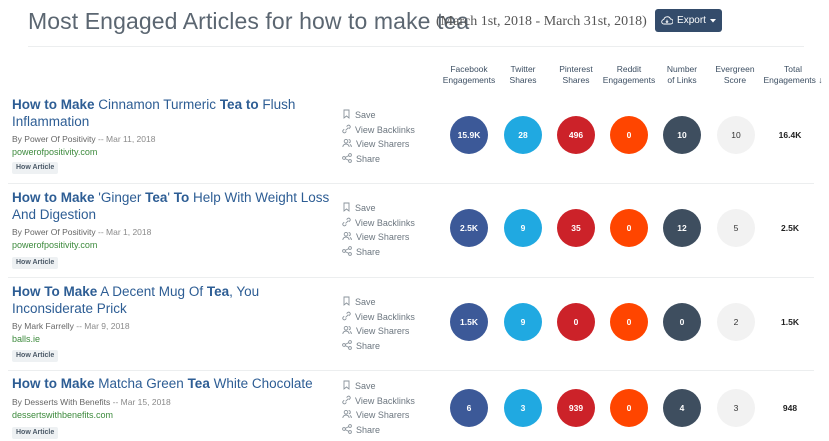 This screenshot has height=441, width=829. What do you see at coordinates (736, 228) in the screenshot?
I see `evergreen-score-badge: 5` at bounding box center [736, 228].